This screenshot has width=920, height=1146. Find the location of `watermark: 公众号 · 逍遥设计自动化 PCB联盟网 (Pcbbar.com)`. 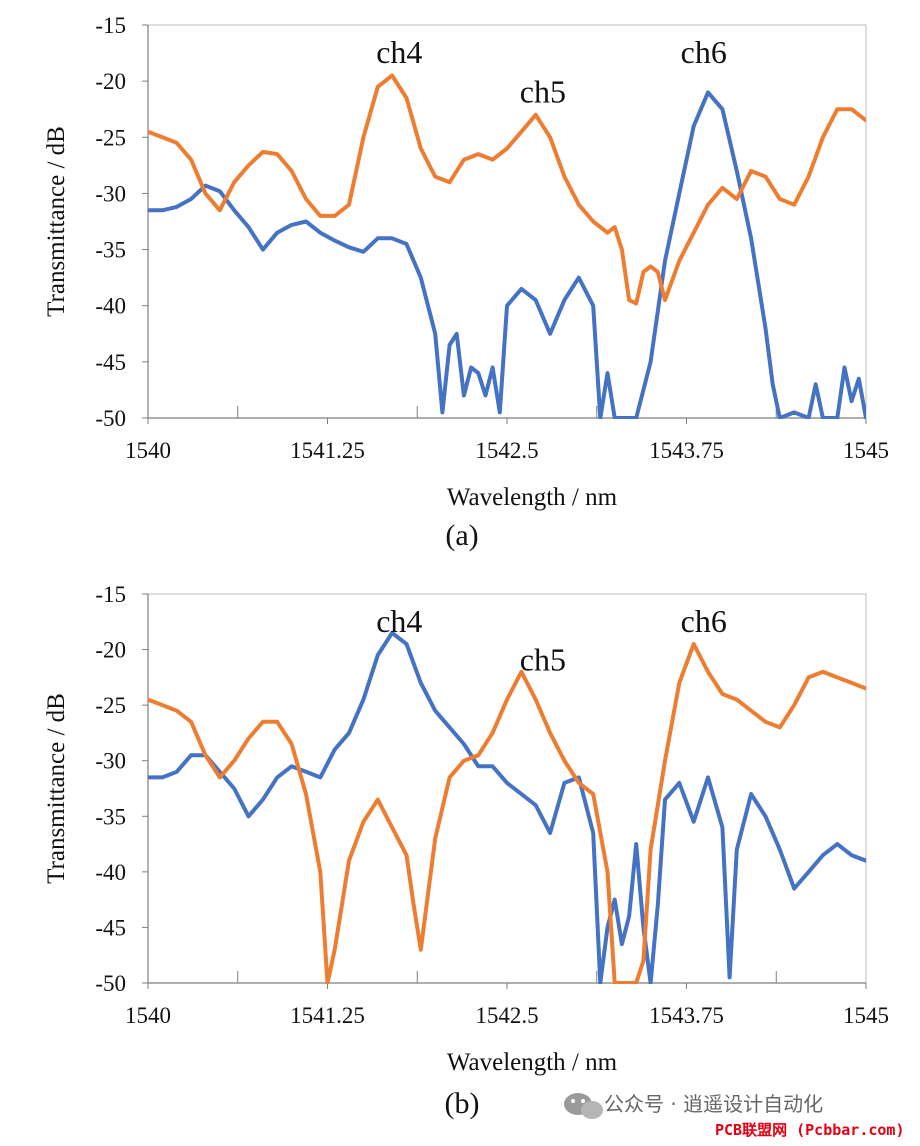

watermark: 公众号 · 逍遥设计自动化 PCB联盟网 (Pcbbar.com) is located at coordinates (740, 1116).